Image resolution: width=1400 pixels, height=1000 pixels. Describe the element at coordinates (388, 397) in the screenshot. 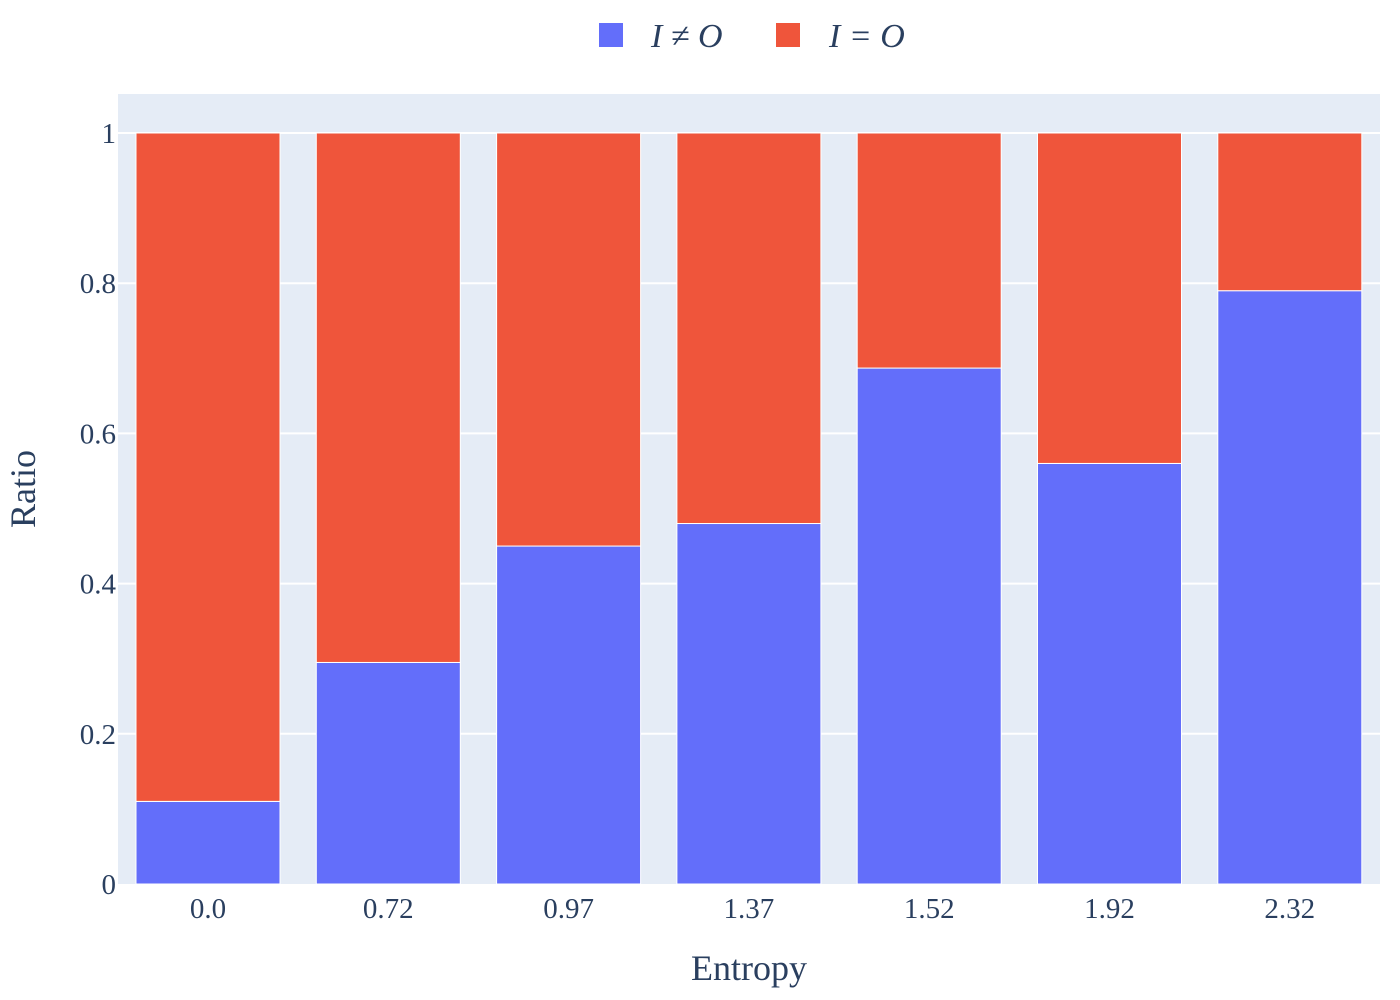

I see `bar-series-2-0.72` at that location.